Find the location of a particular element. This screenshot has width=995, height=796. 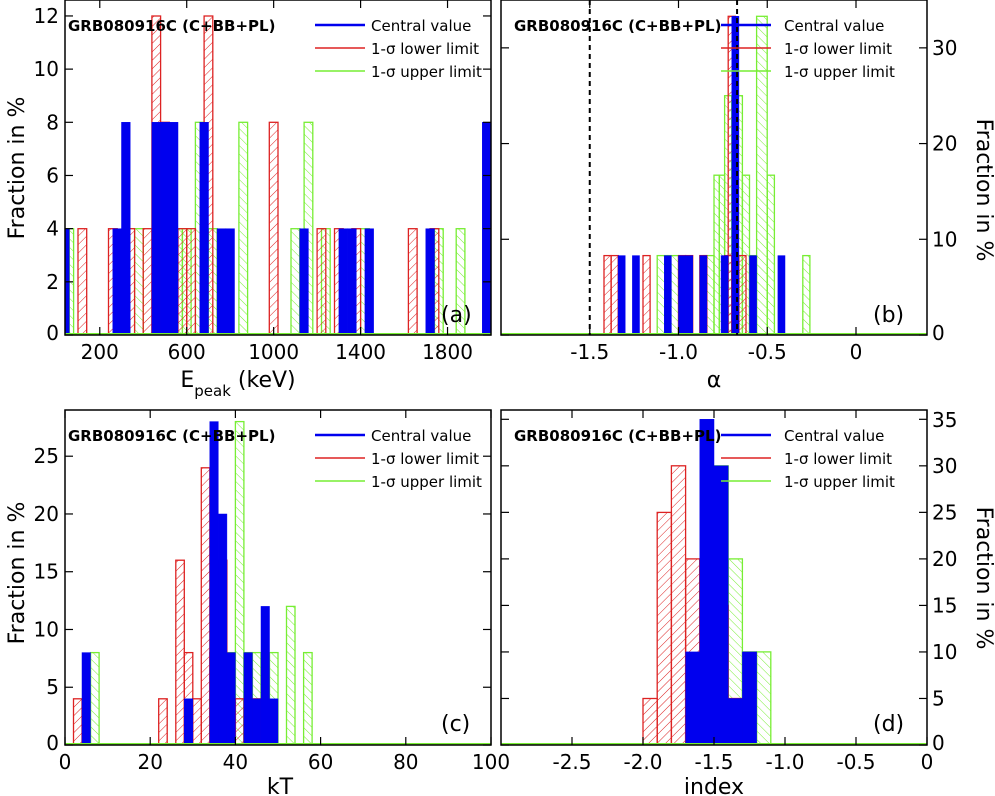

panel-a-xlabel-main: E is located at coordinates (187, 380).